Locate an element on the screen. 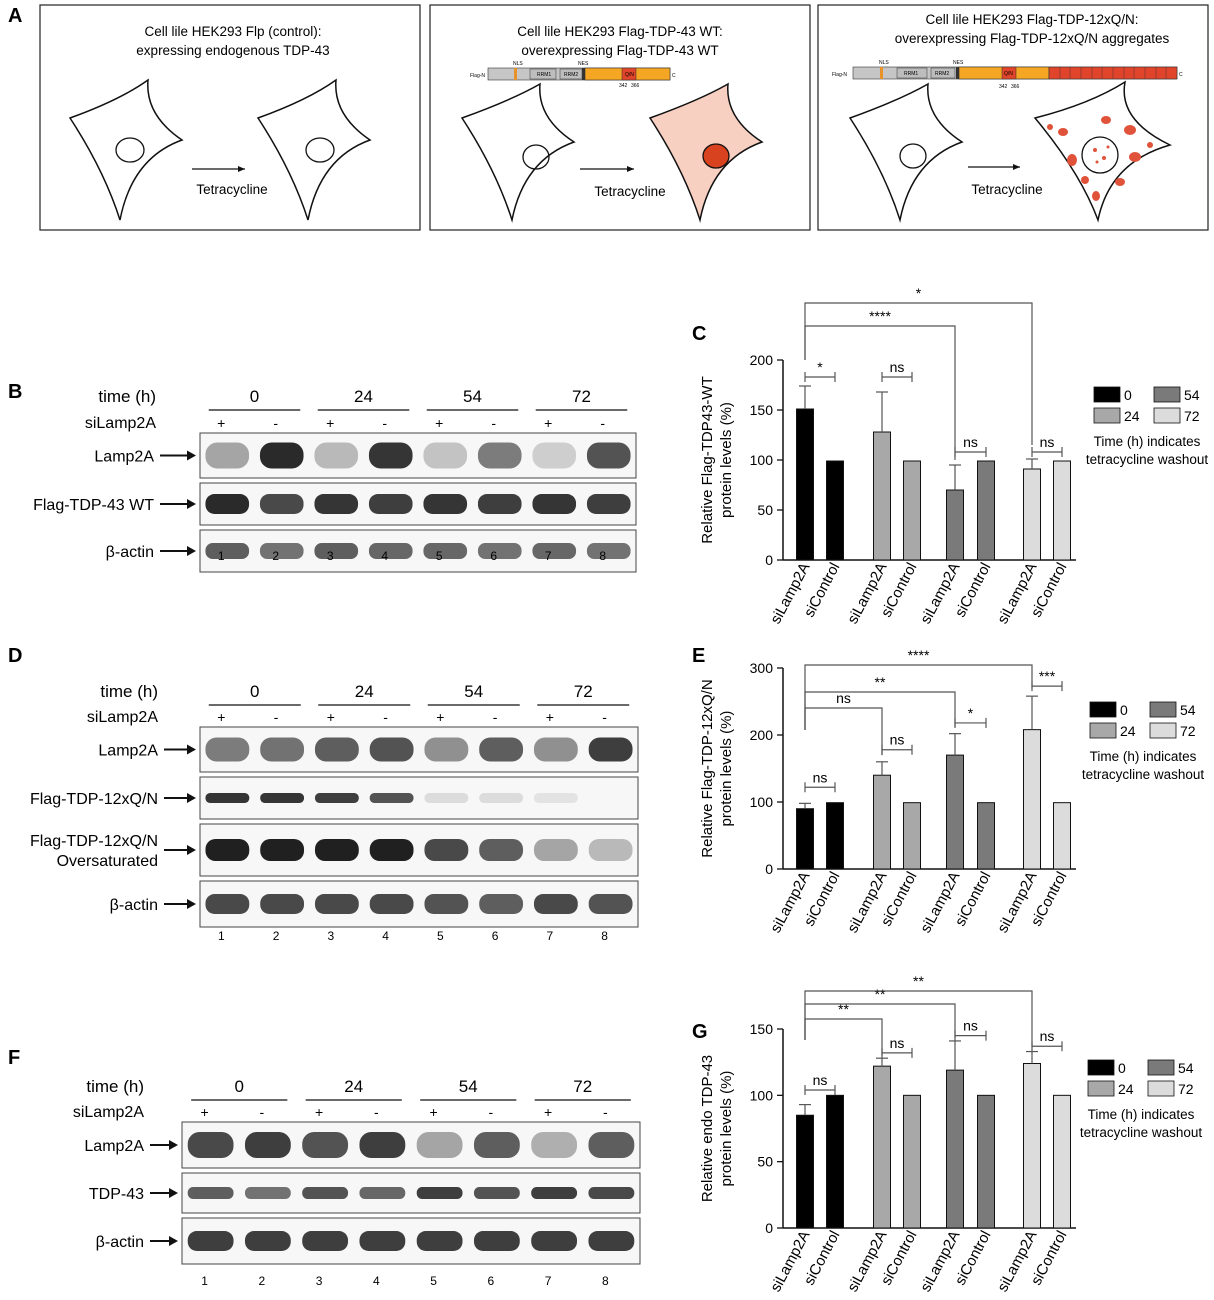  box3-arrow-label: Tetracycline is located at coordinates (1006, 189).